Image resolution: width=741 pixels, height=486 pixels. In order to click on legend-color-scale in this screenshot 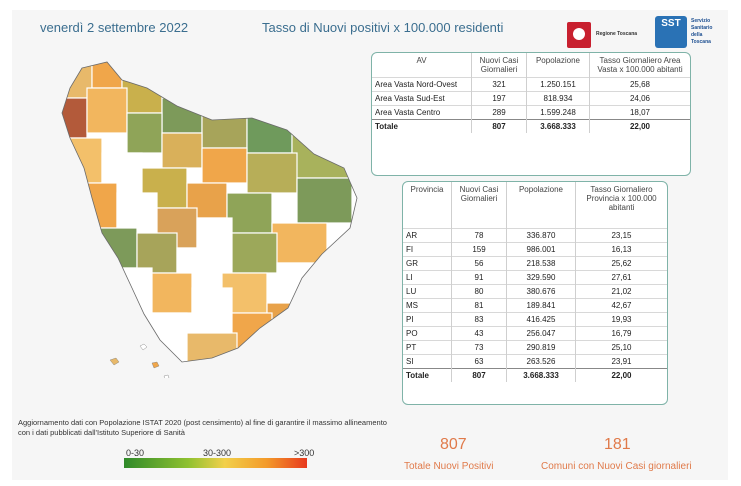, I will do `click(215, 463)`.